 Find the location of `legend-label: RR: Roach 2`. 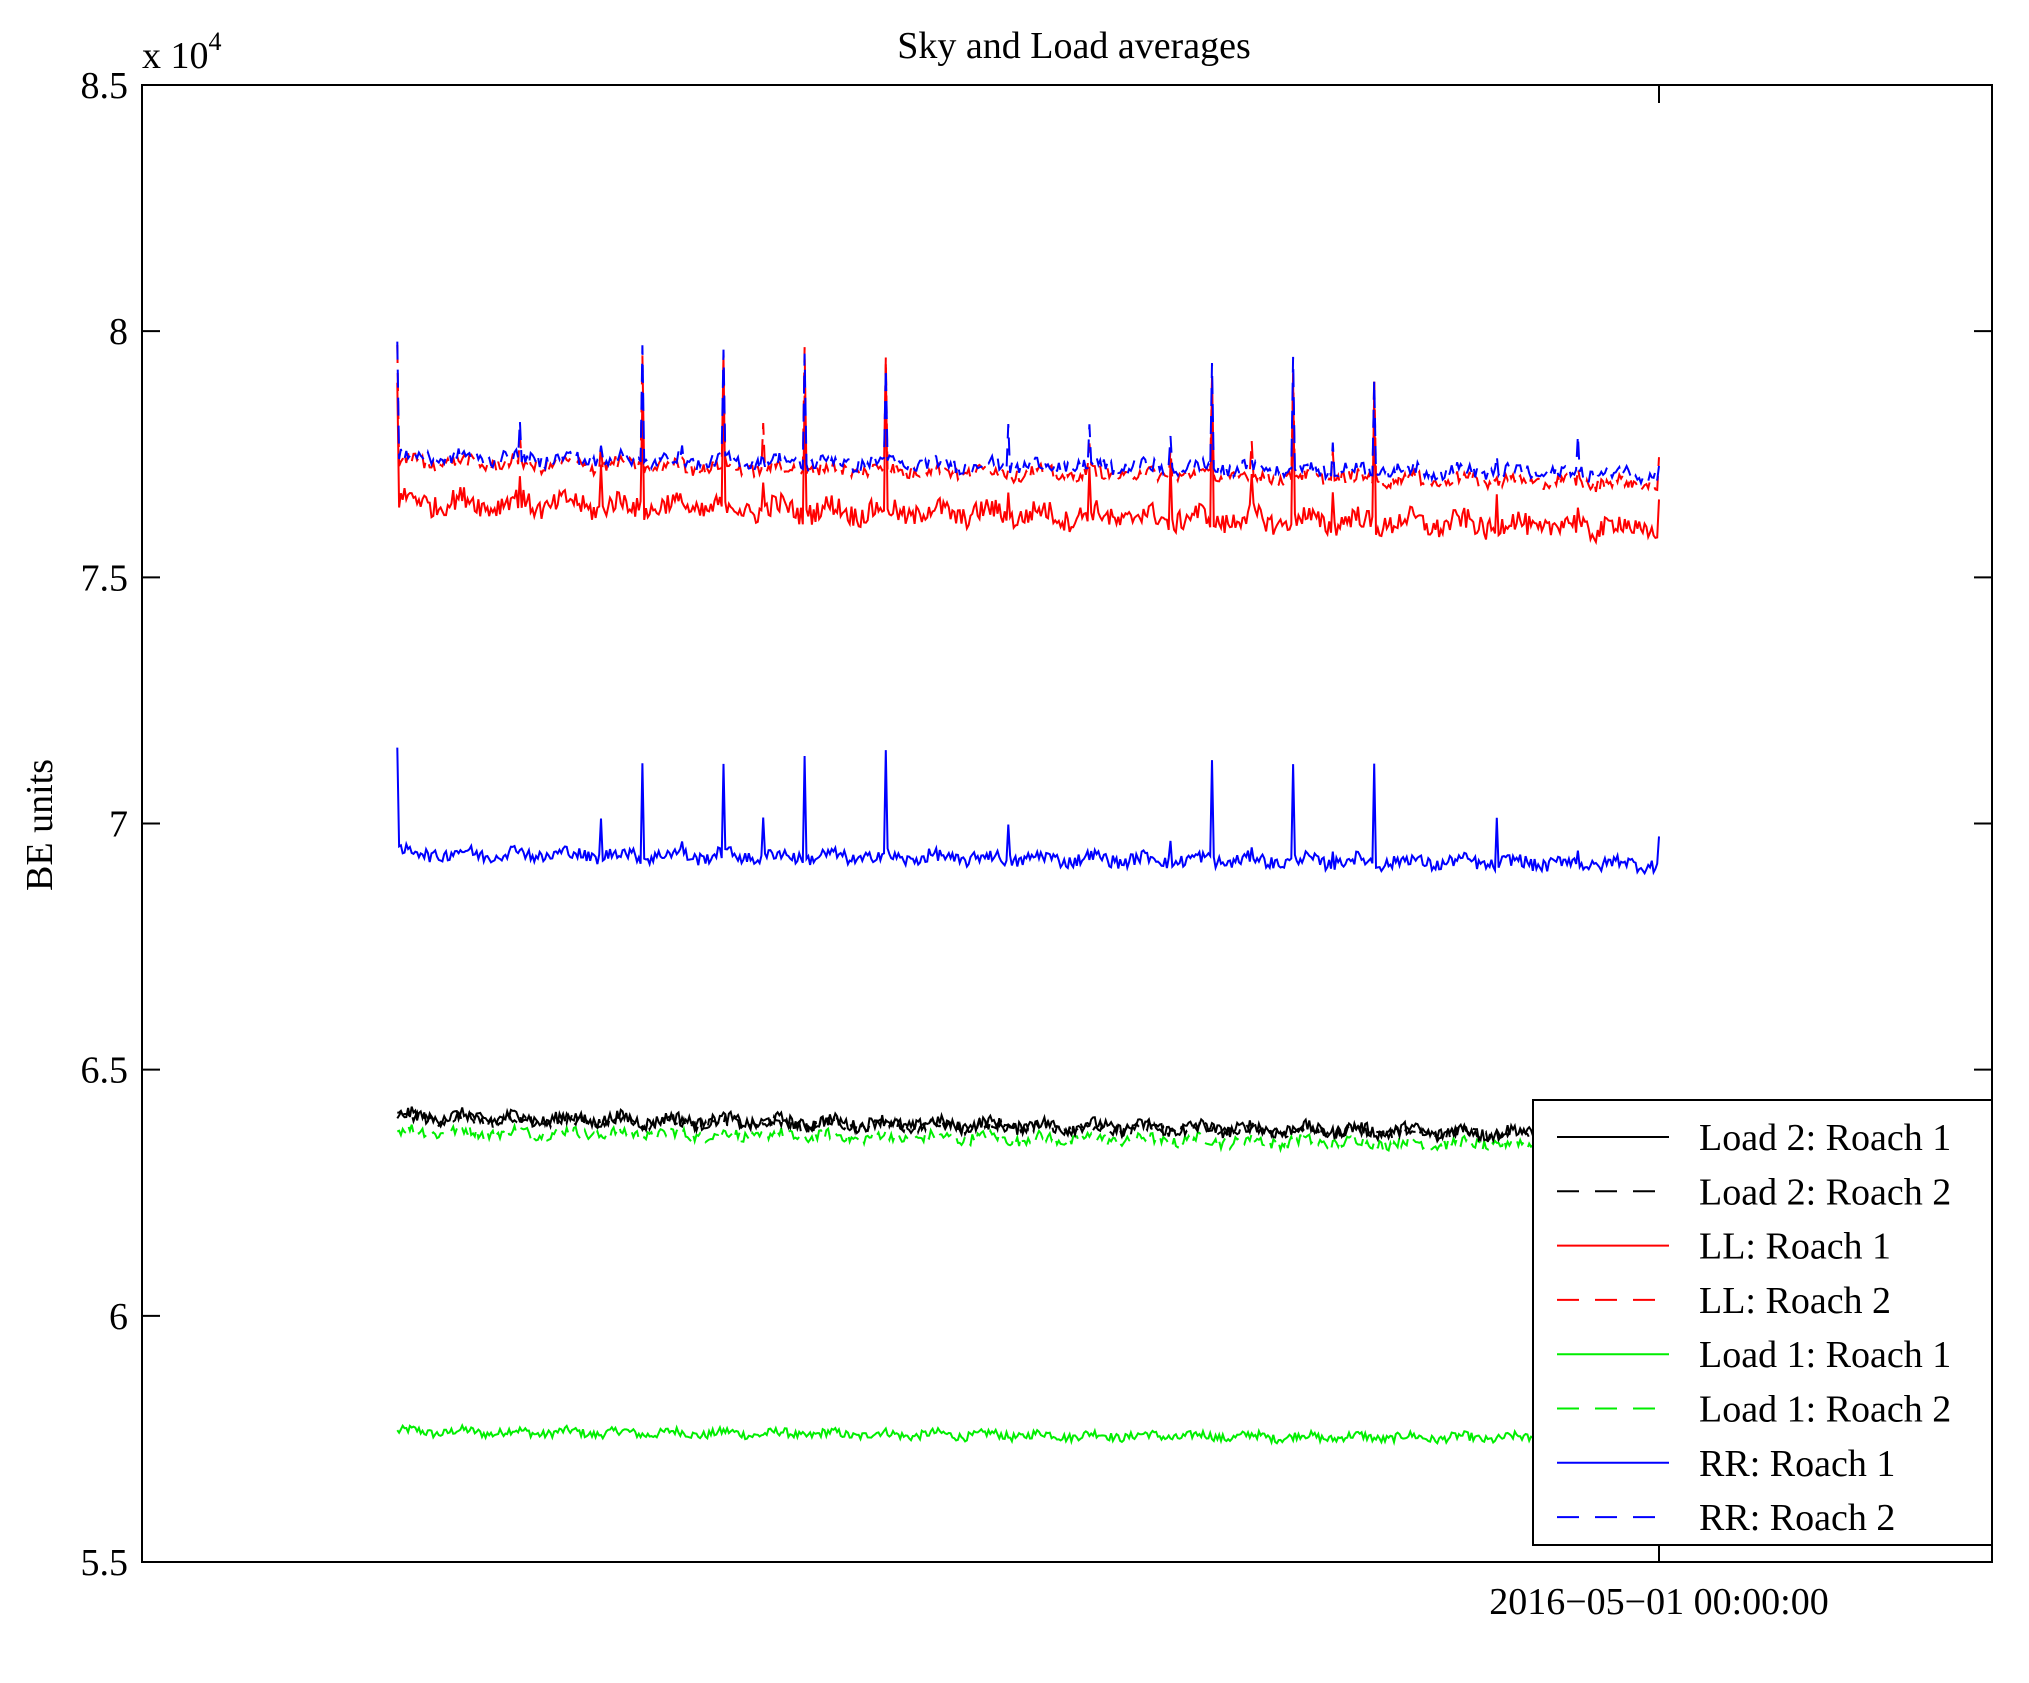

legend-label: RR: Roach 2 is located at coordinates (1797, 1518).